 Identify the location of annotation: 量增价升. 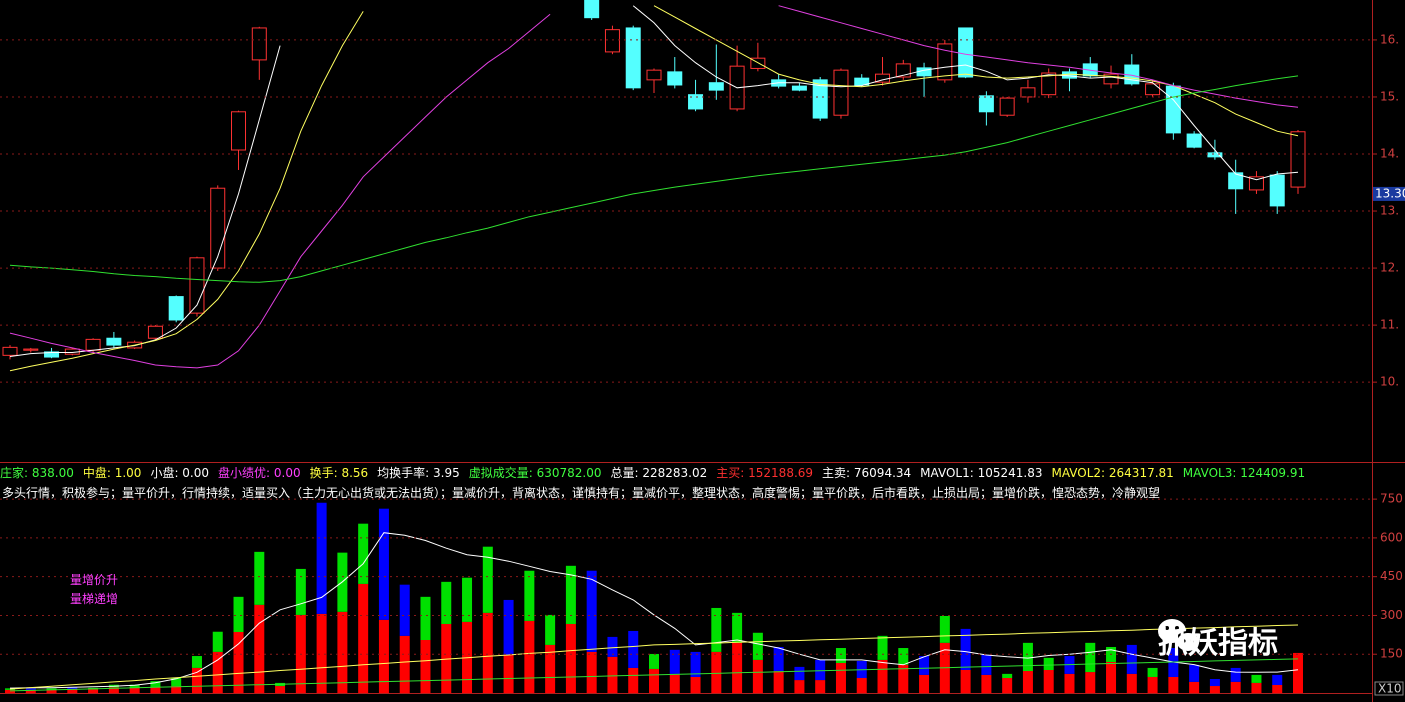
(94, 580).